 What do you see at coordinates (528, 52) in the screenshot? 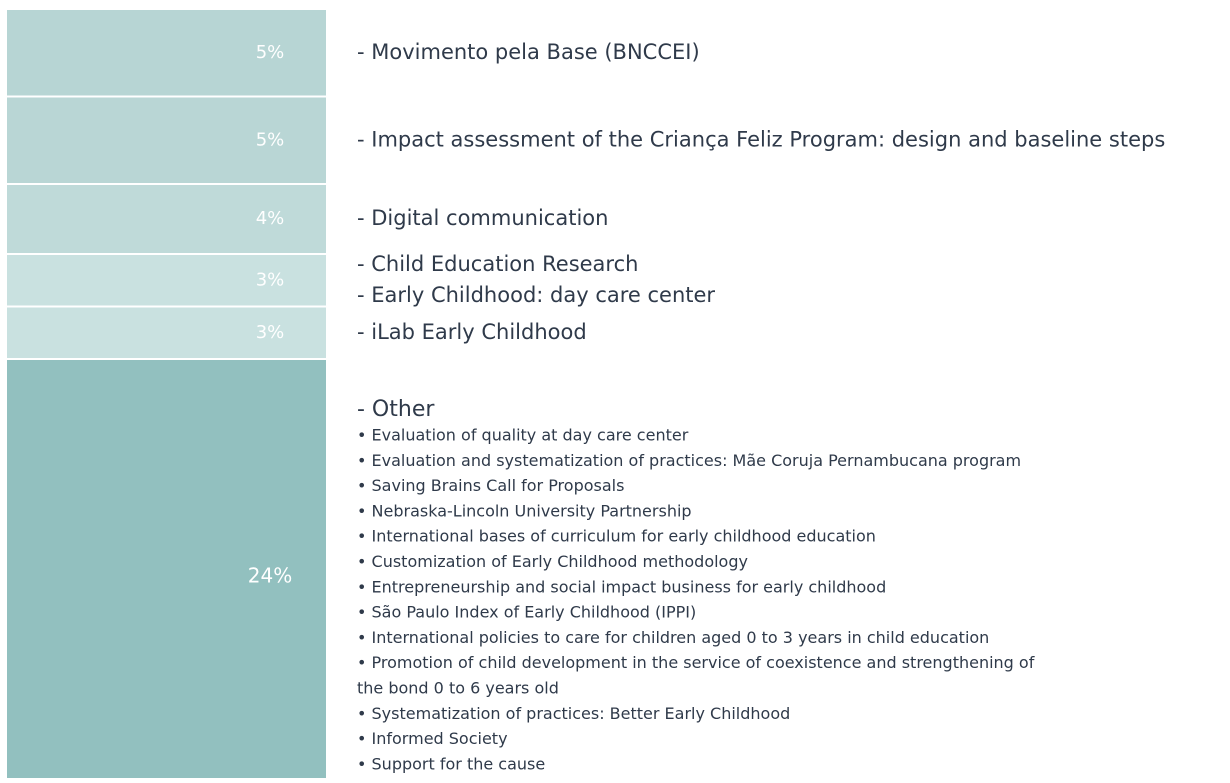
I see `segment-label: - Movimento pela Base (BNCCEI)` at bounding box center [528, 52].